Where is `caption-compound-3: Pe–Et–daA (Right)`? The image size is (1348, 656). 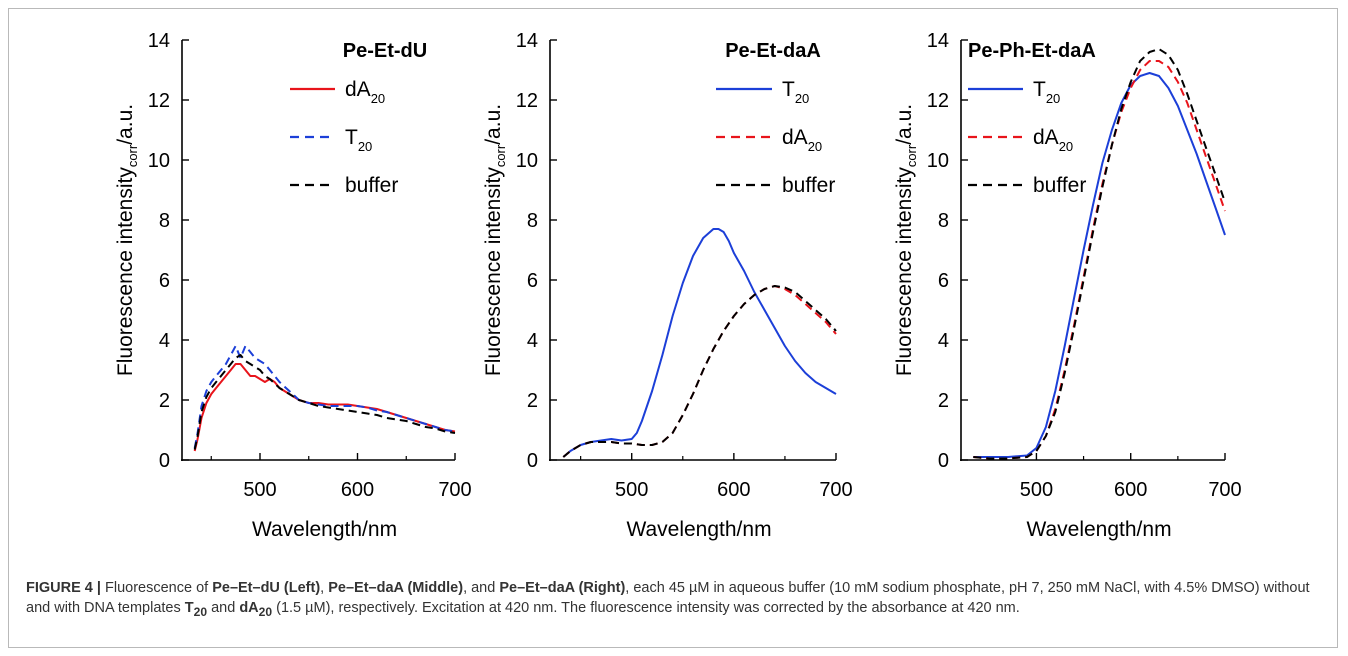 caption-compound-3: Pe–Et–daA (Right) is located at coordinates (562, 588).